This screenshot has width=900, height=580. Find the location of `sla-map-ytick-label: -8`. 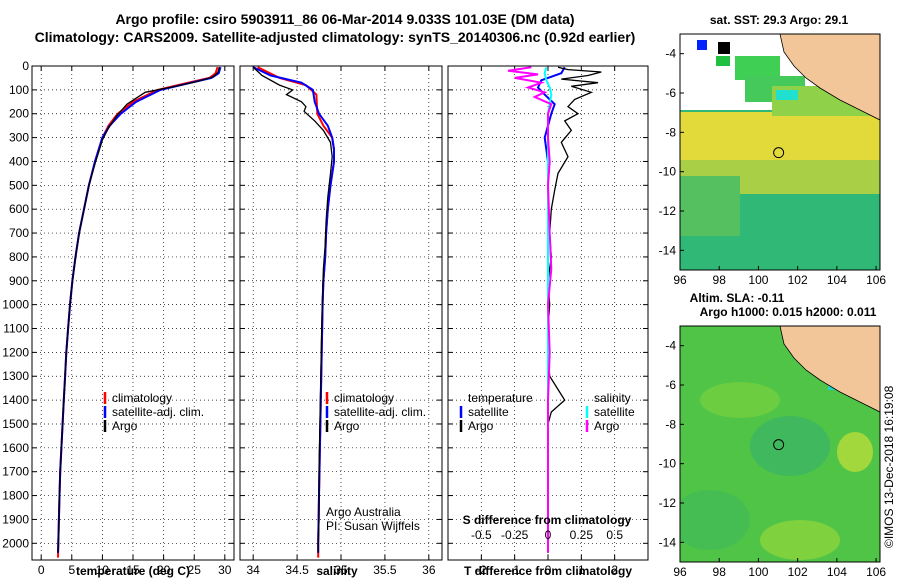

sla-map-ytick-label: -8 is located at coordinates (670, 424).